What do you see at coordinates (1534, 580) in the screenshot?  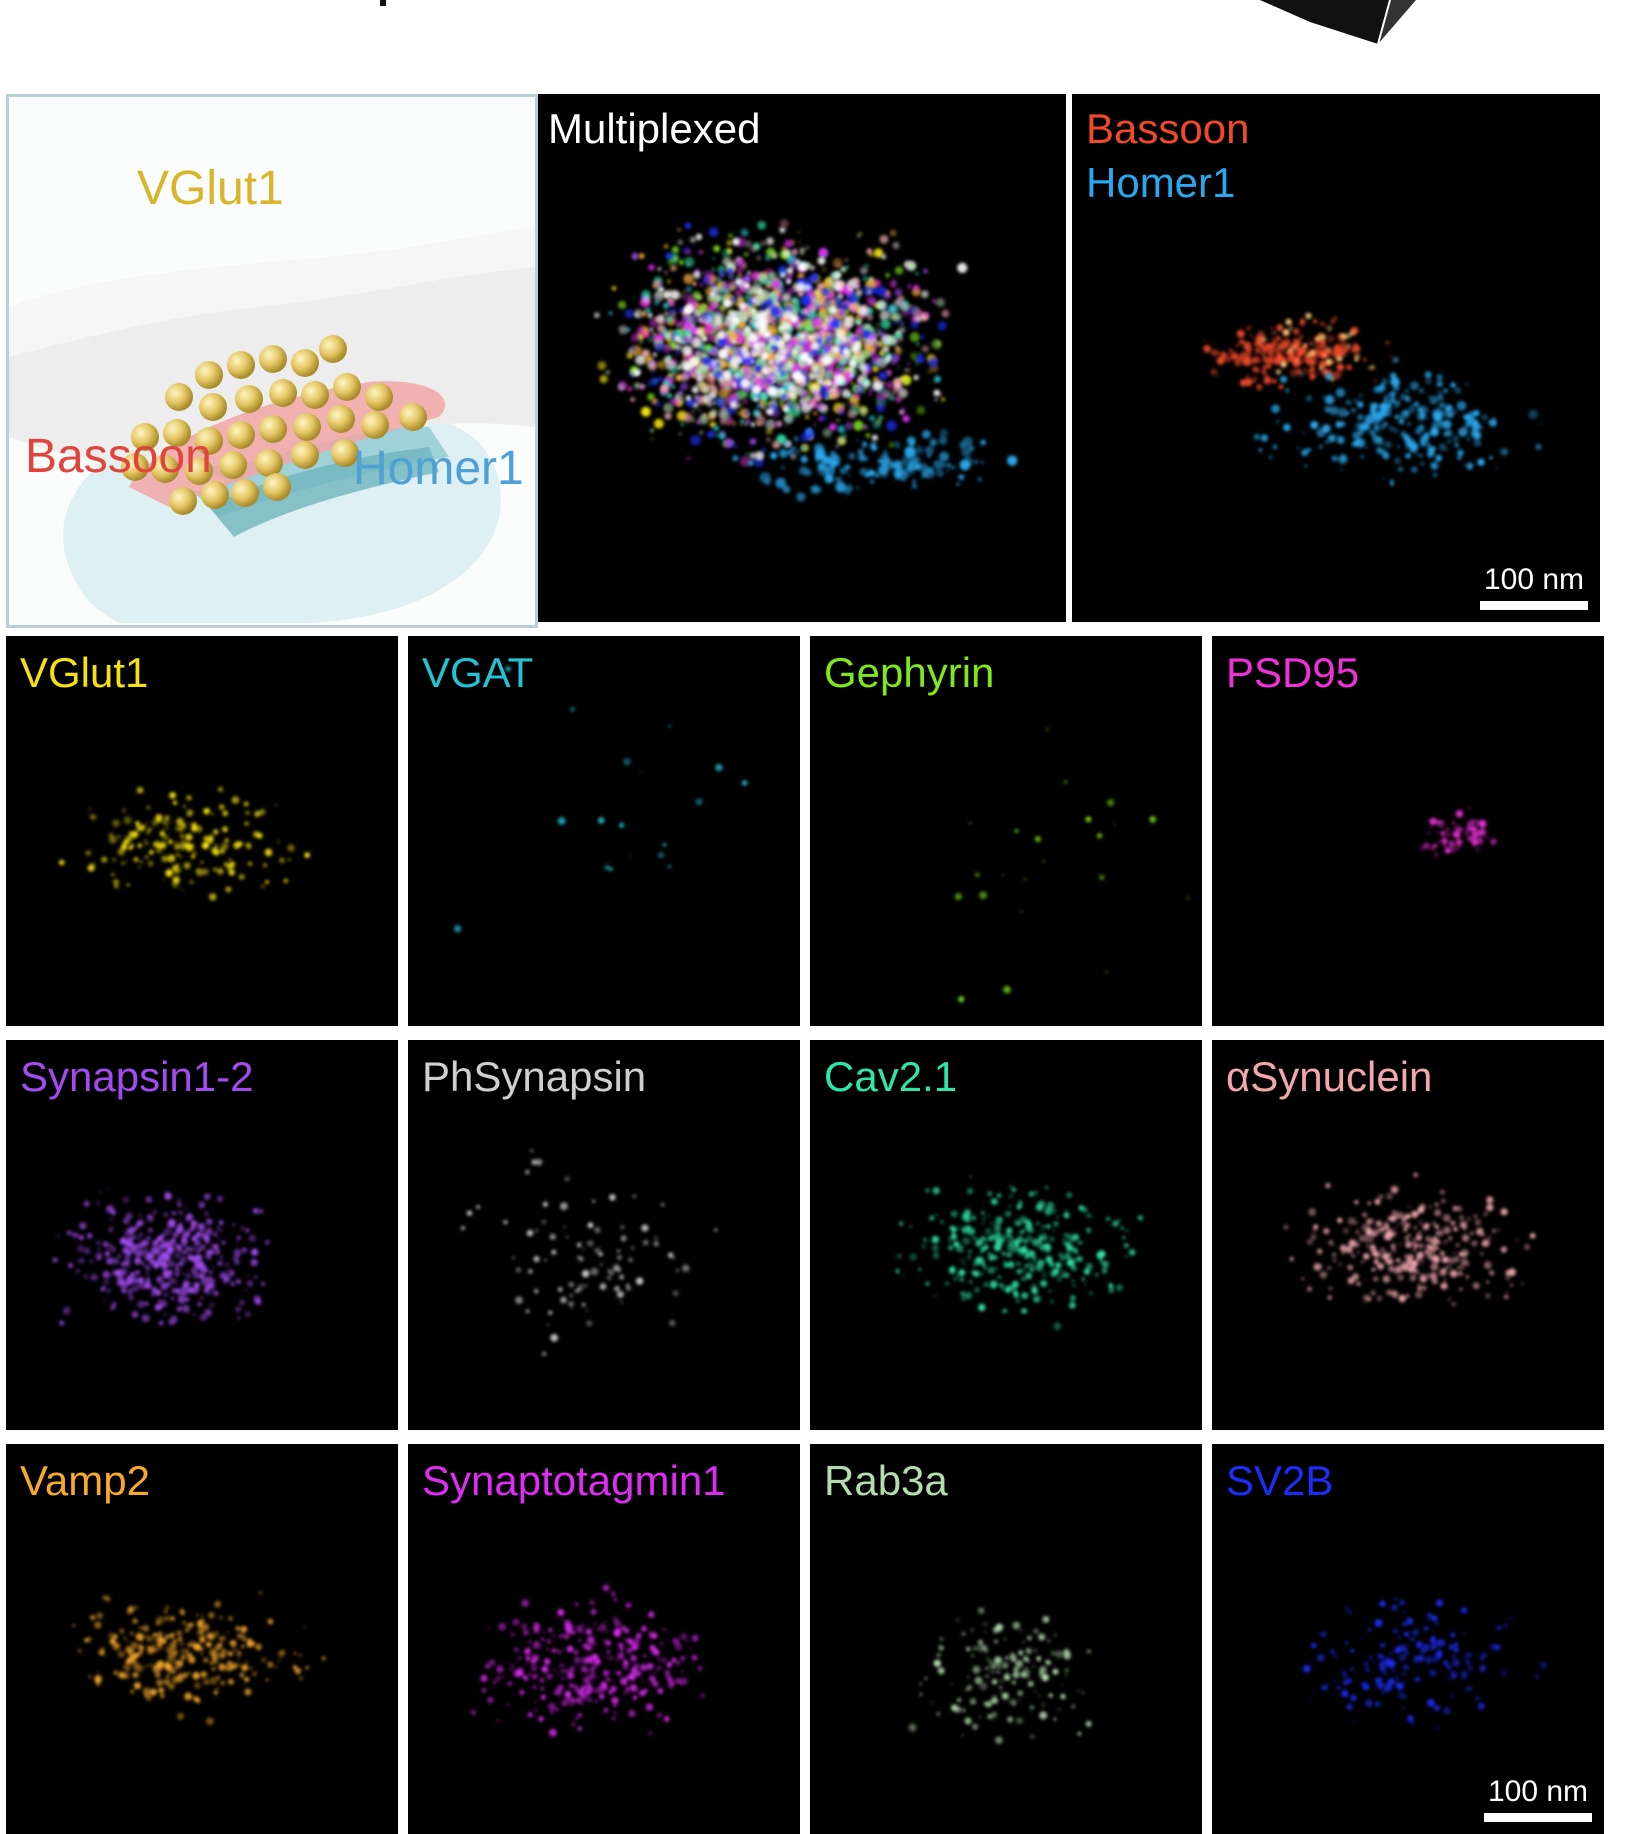 I see `scale-bar-top-label: 100 nm` at bounding box center [1534, 580].